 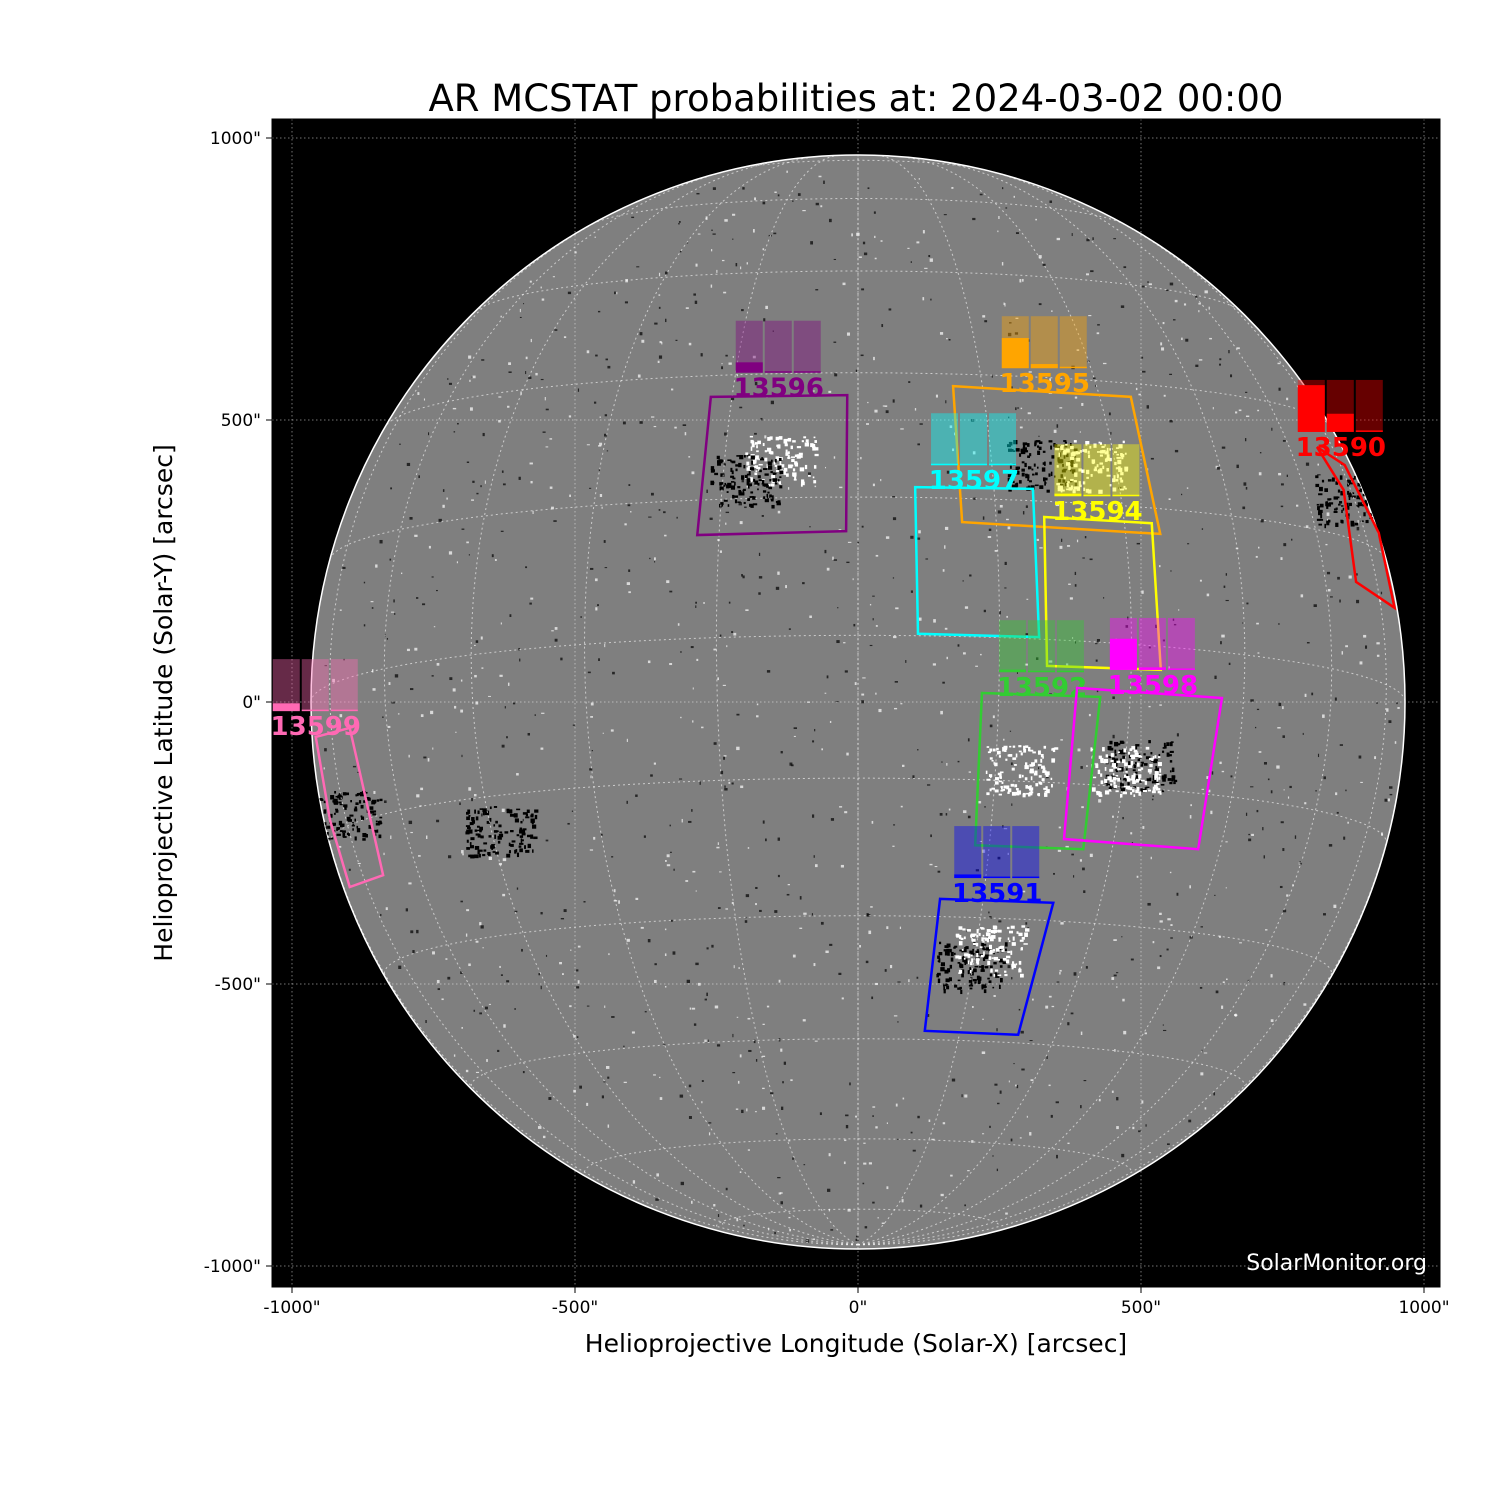 I want to click on x-tick-label: -1000", so click(x=291, y=1308).